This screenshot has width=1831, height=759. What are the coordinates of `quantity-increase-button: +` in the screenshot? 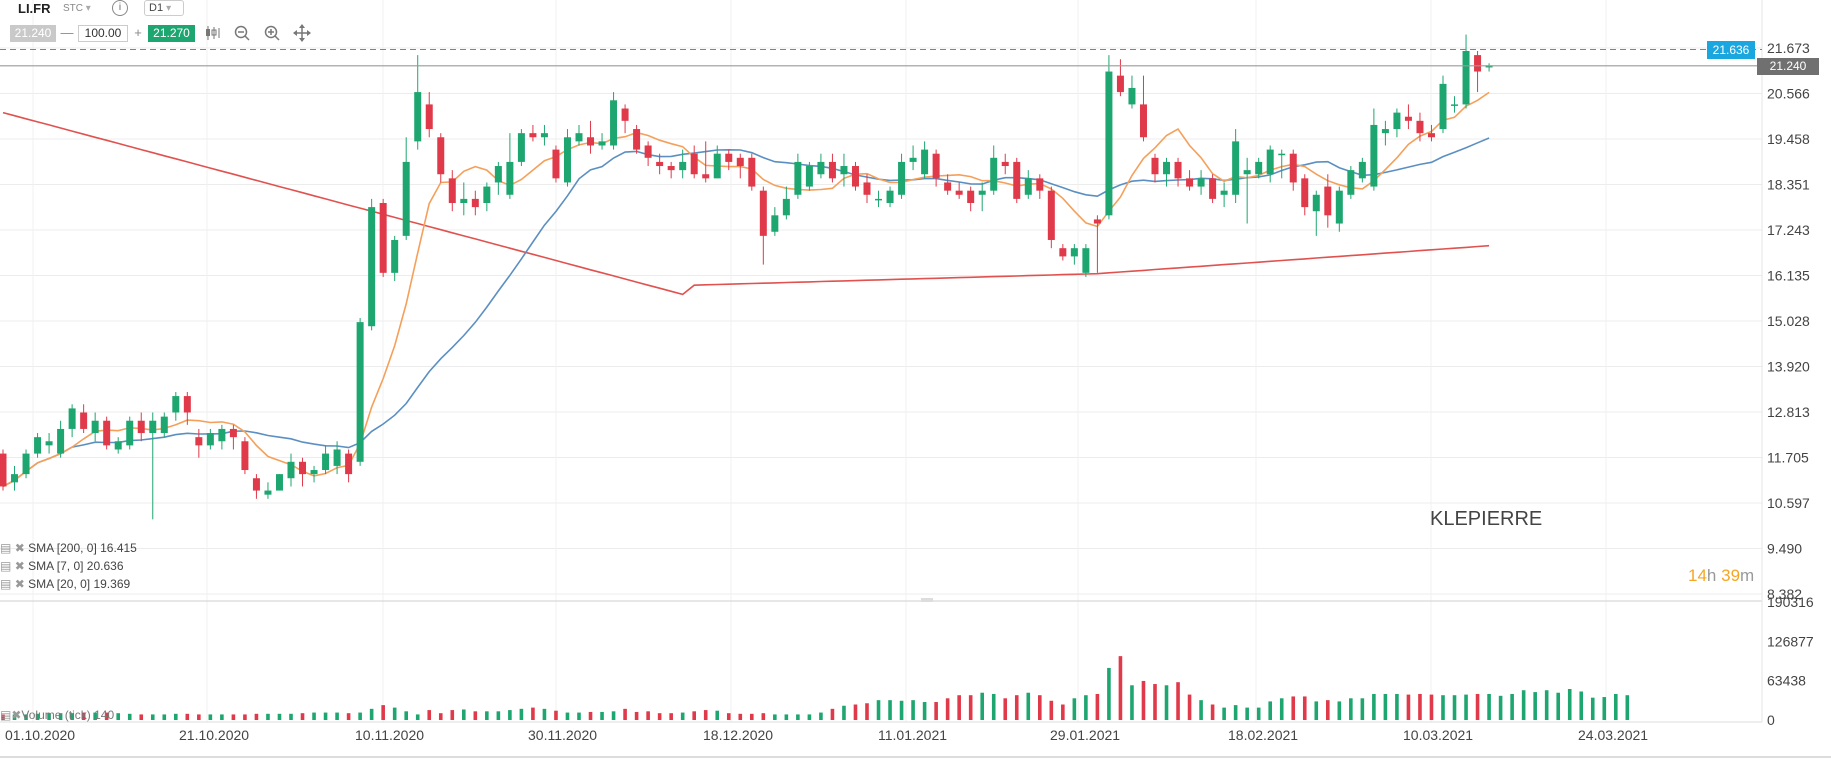 It's located at (138, 32).